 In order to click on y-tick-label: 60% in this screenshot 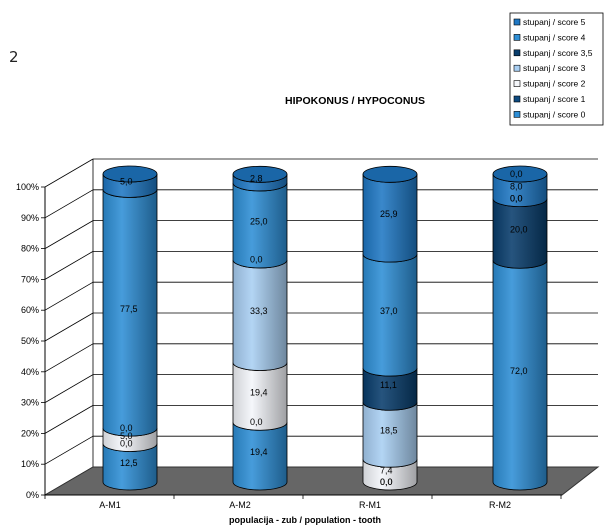, I will do `click(30, 310)`.